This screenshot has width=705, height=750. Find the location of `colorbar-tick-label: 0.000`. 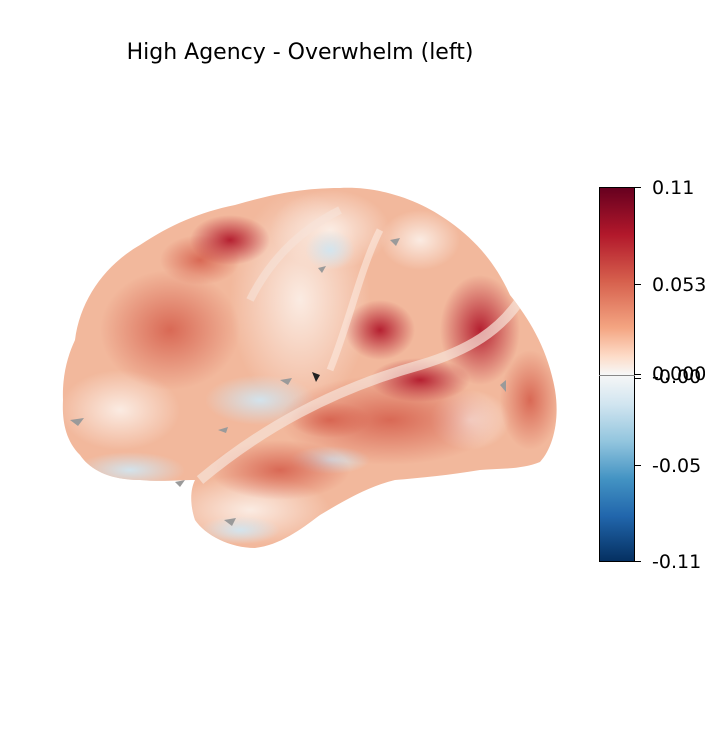

colorbar-tick-label: 0.000 is located at coordinates (678, 374).